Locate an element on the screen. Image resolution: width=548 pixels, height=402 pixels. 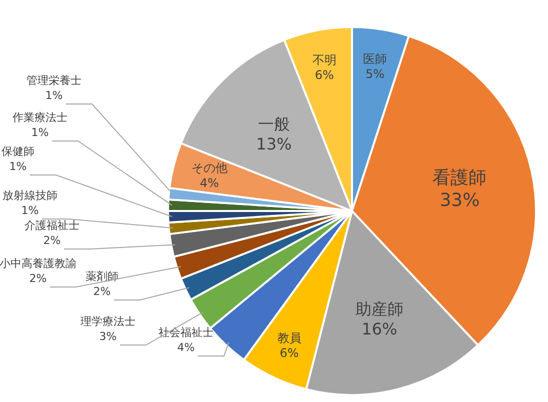
slice-label: 放射線技師 is located at coordinates (30, 195).